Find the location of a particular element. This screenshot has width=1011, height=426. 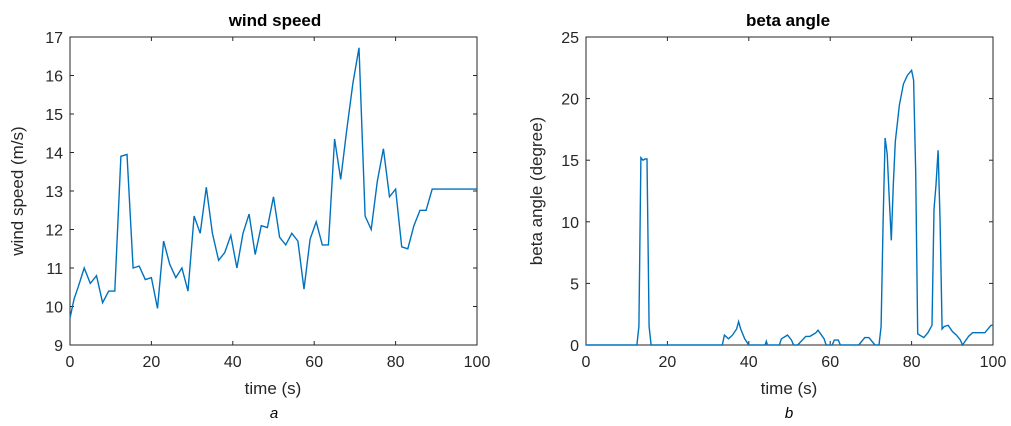

panel-caption: b is located at coordinates (789, 413).